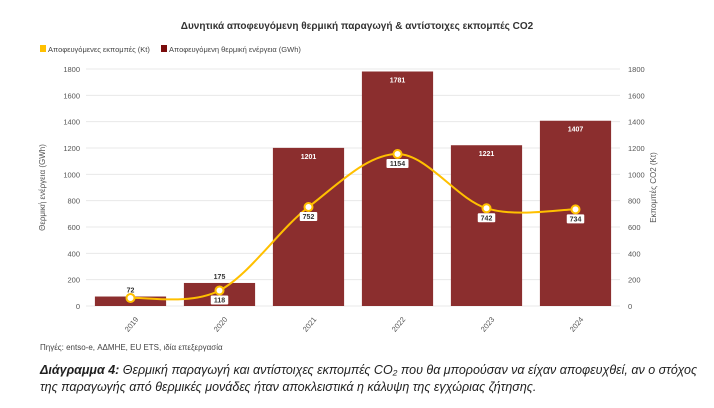 Image resolution: width=714 pixels, height=408 pixels. Describe the element at coordinates (71, 95) in the screenshot. I see `y-tick-label: 1600` at that location.